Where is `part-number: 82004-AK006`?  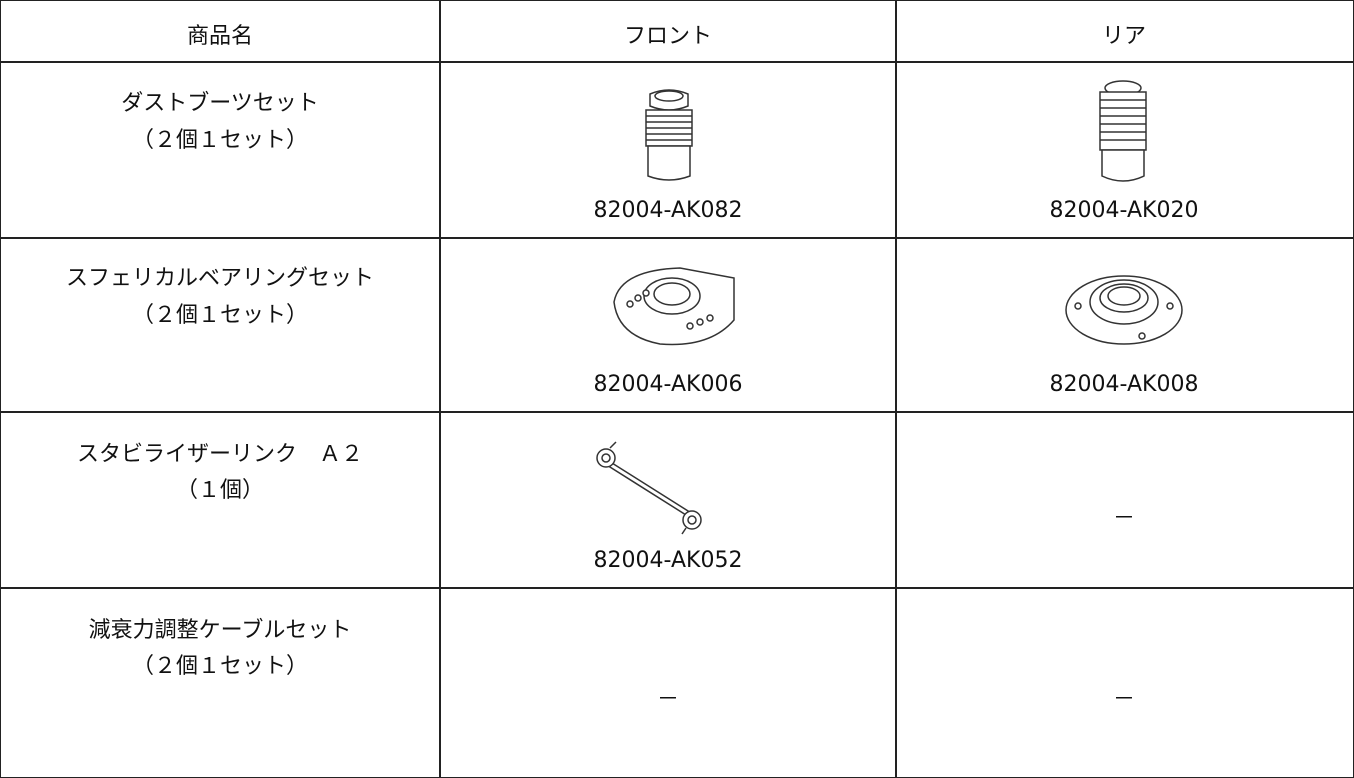
part-number: 82004-AK006 is located at coordinates (668, 384).